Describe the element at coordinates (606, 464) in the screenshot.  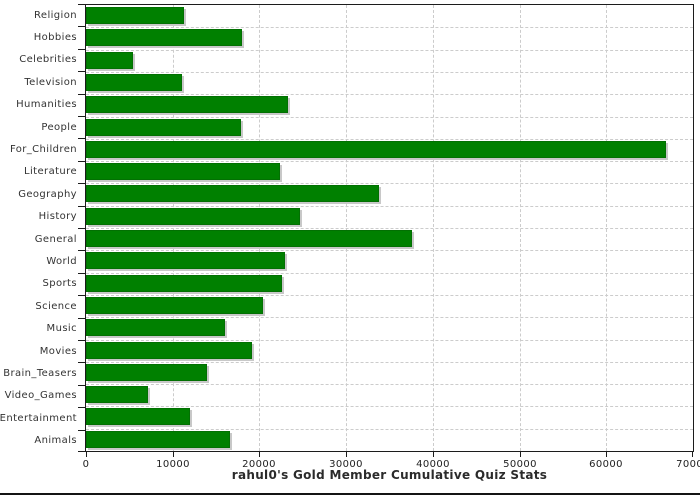
I see `x-axis-tick-label: 60000` at that location.